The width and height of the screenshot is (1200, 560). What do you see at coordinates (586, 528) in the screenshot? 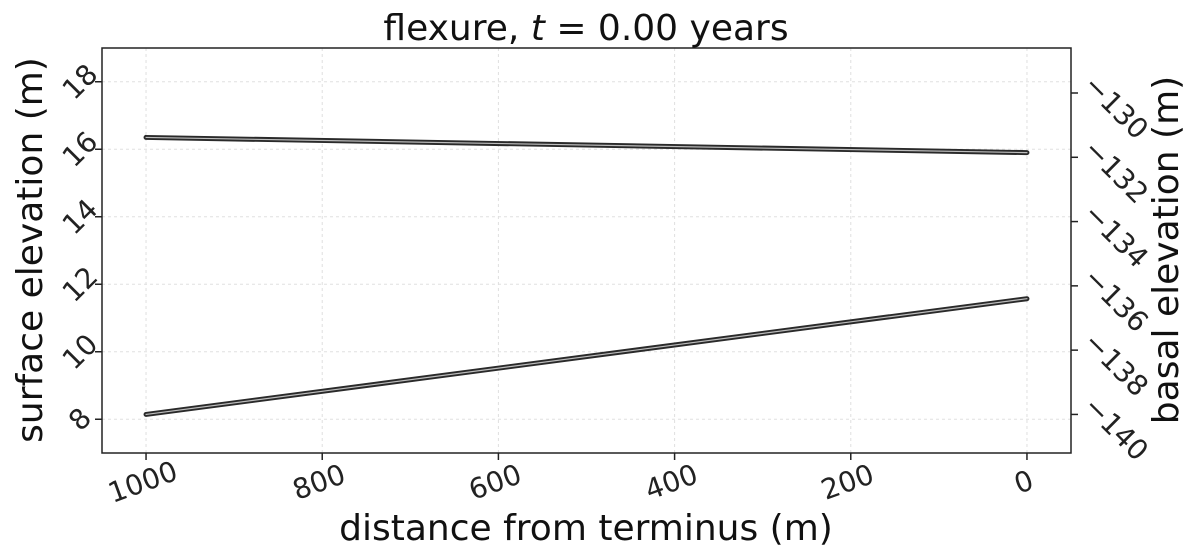
I see `x-axis-label: distance from terminus (m)` at bounding box center [586, 528].